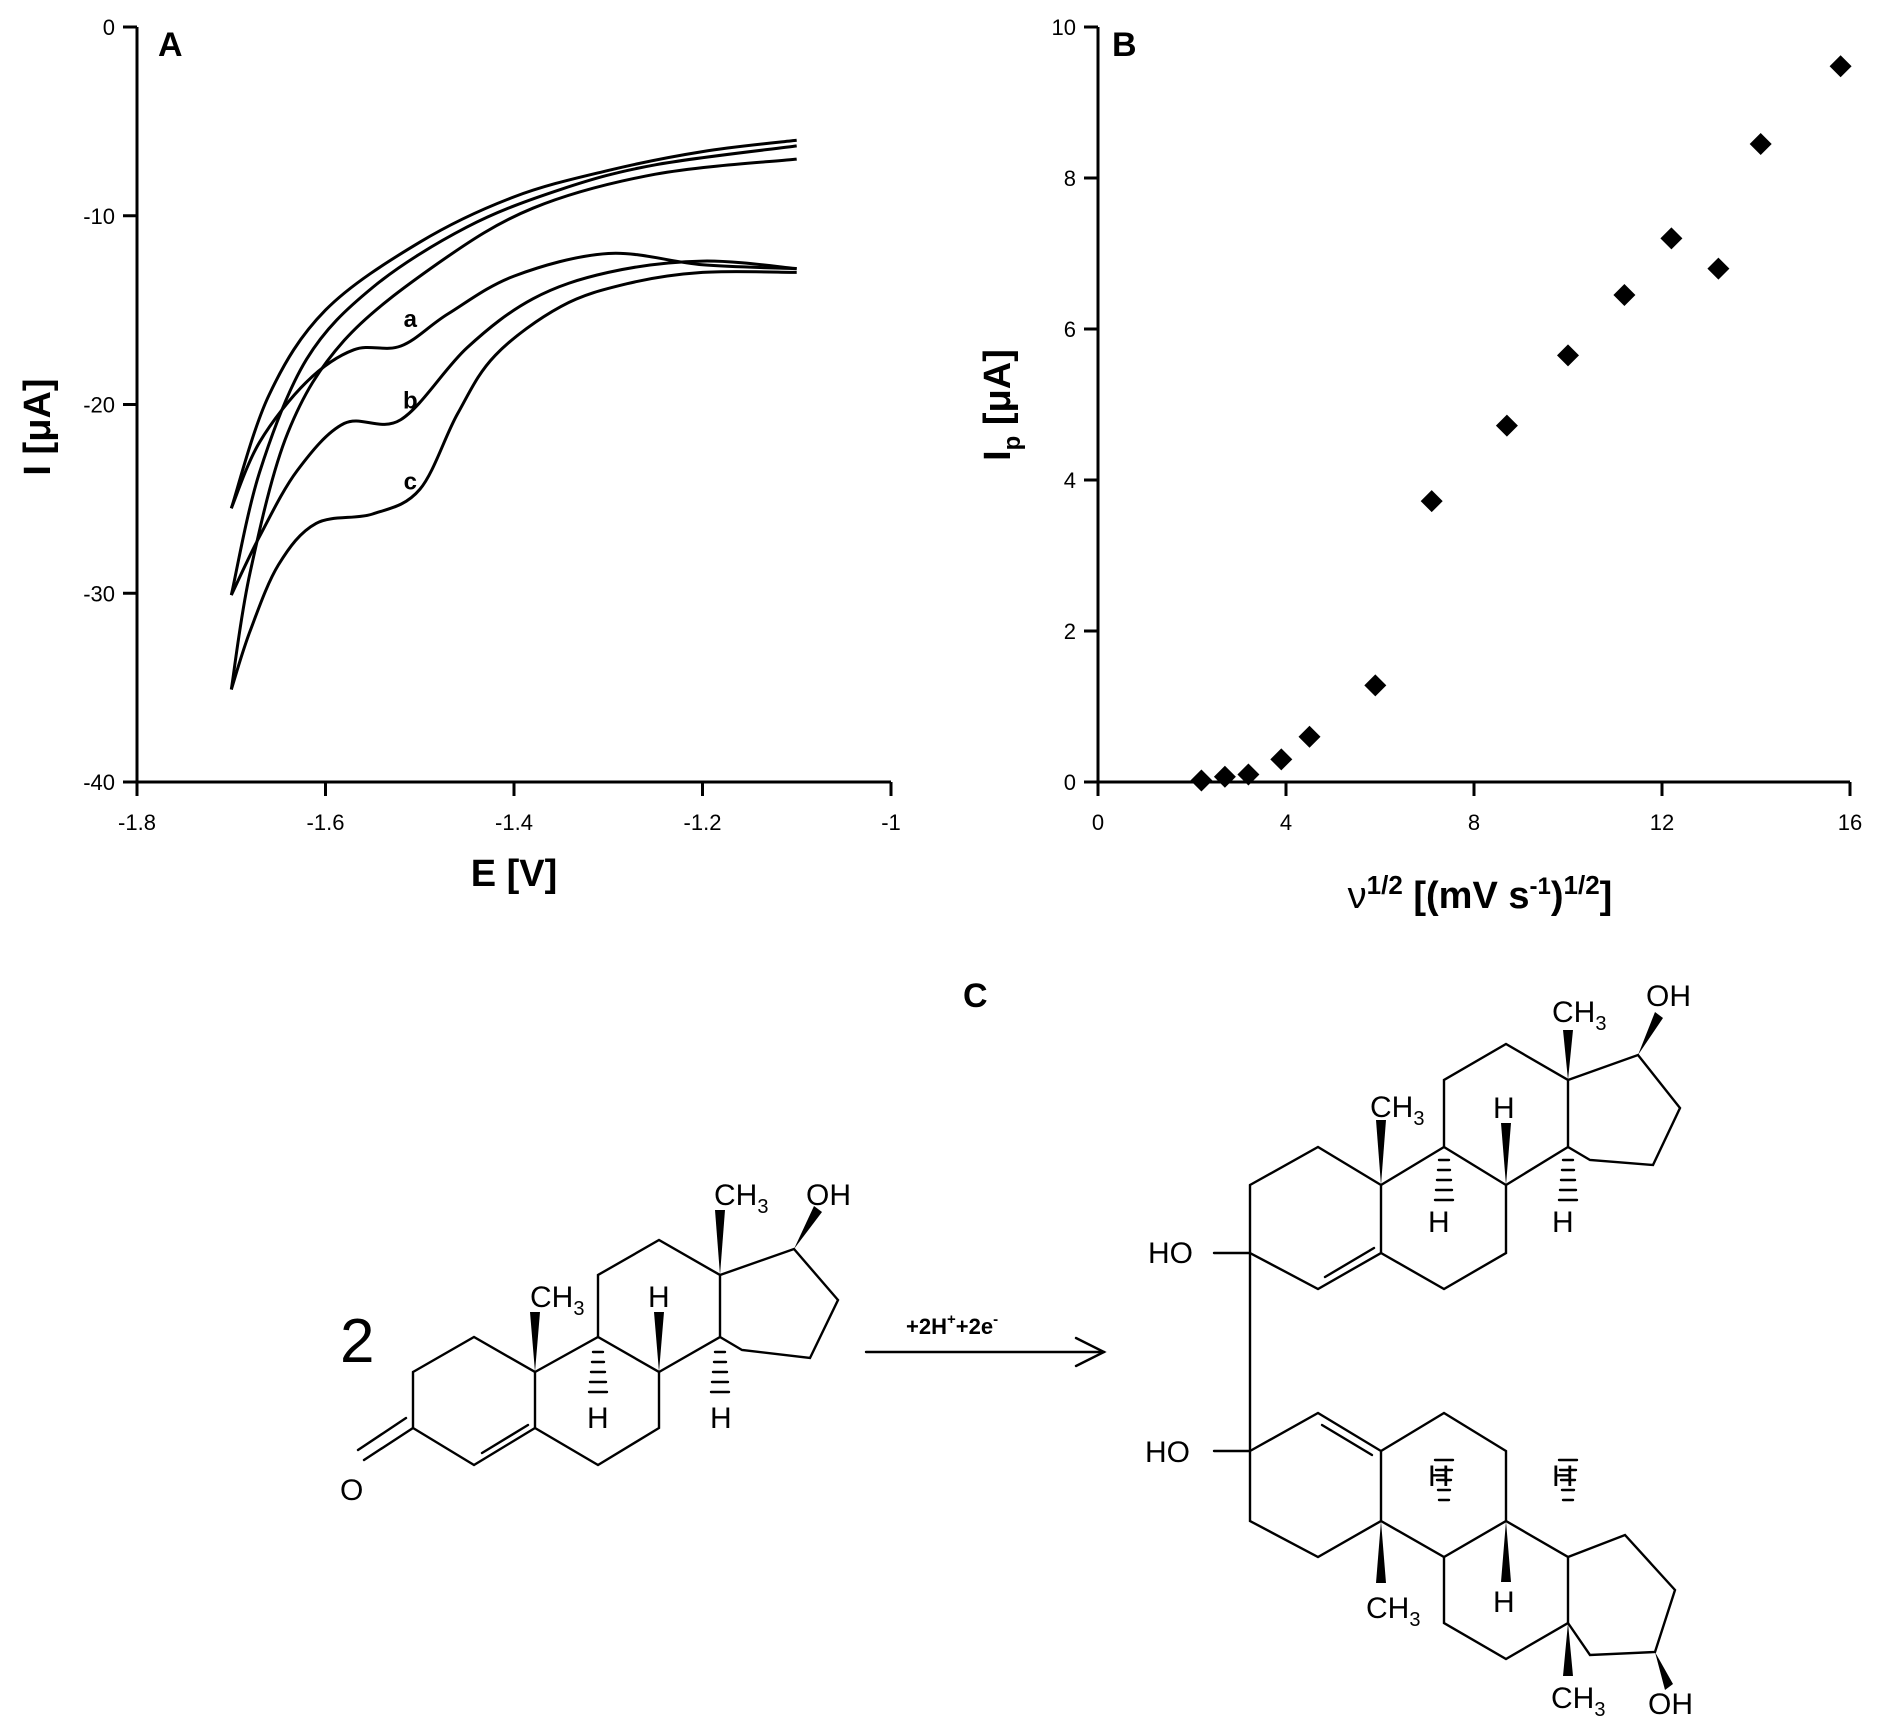 The width and height of the screenshot is (1877, 1726). What do you see at coordinates (1070, 178) in the screenshot?
I see `y-tick-label-b: 8` at bounding box center [1070, 178].